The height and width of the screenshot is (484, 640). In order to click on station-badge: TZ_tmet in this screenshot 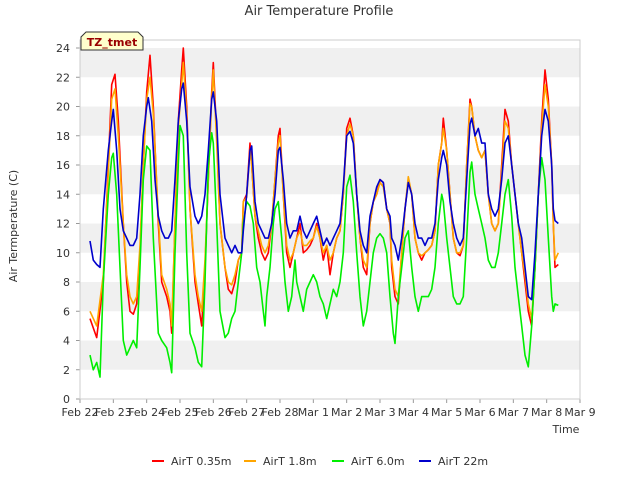, I will do `click(112, 41)`.